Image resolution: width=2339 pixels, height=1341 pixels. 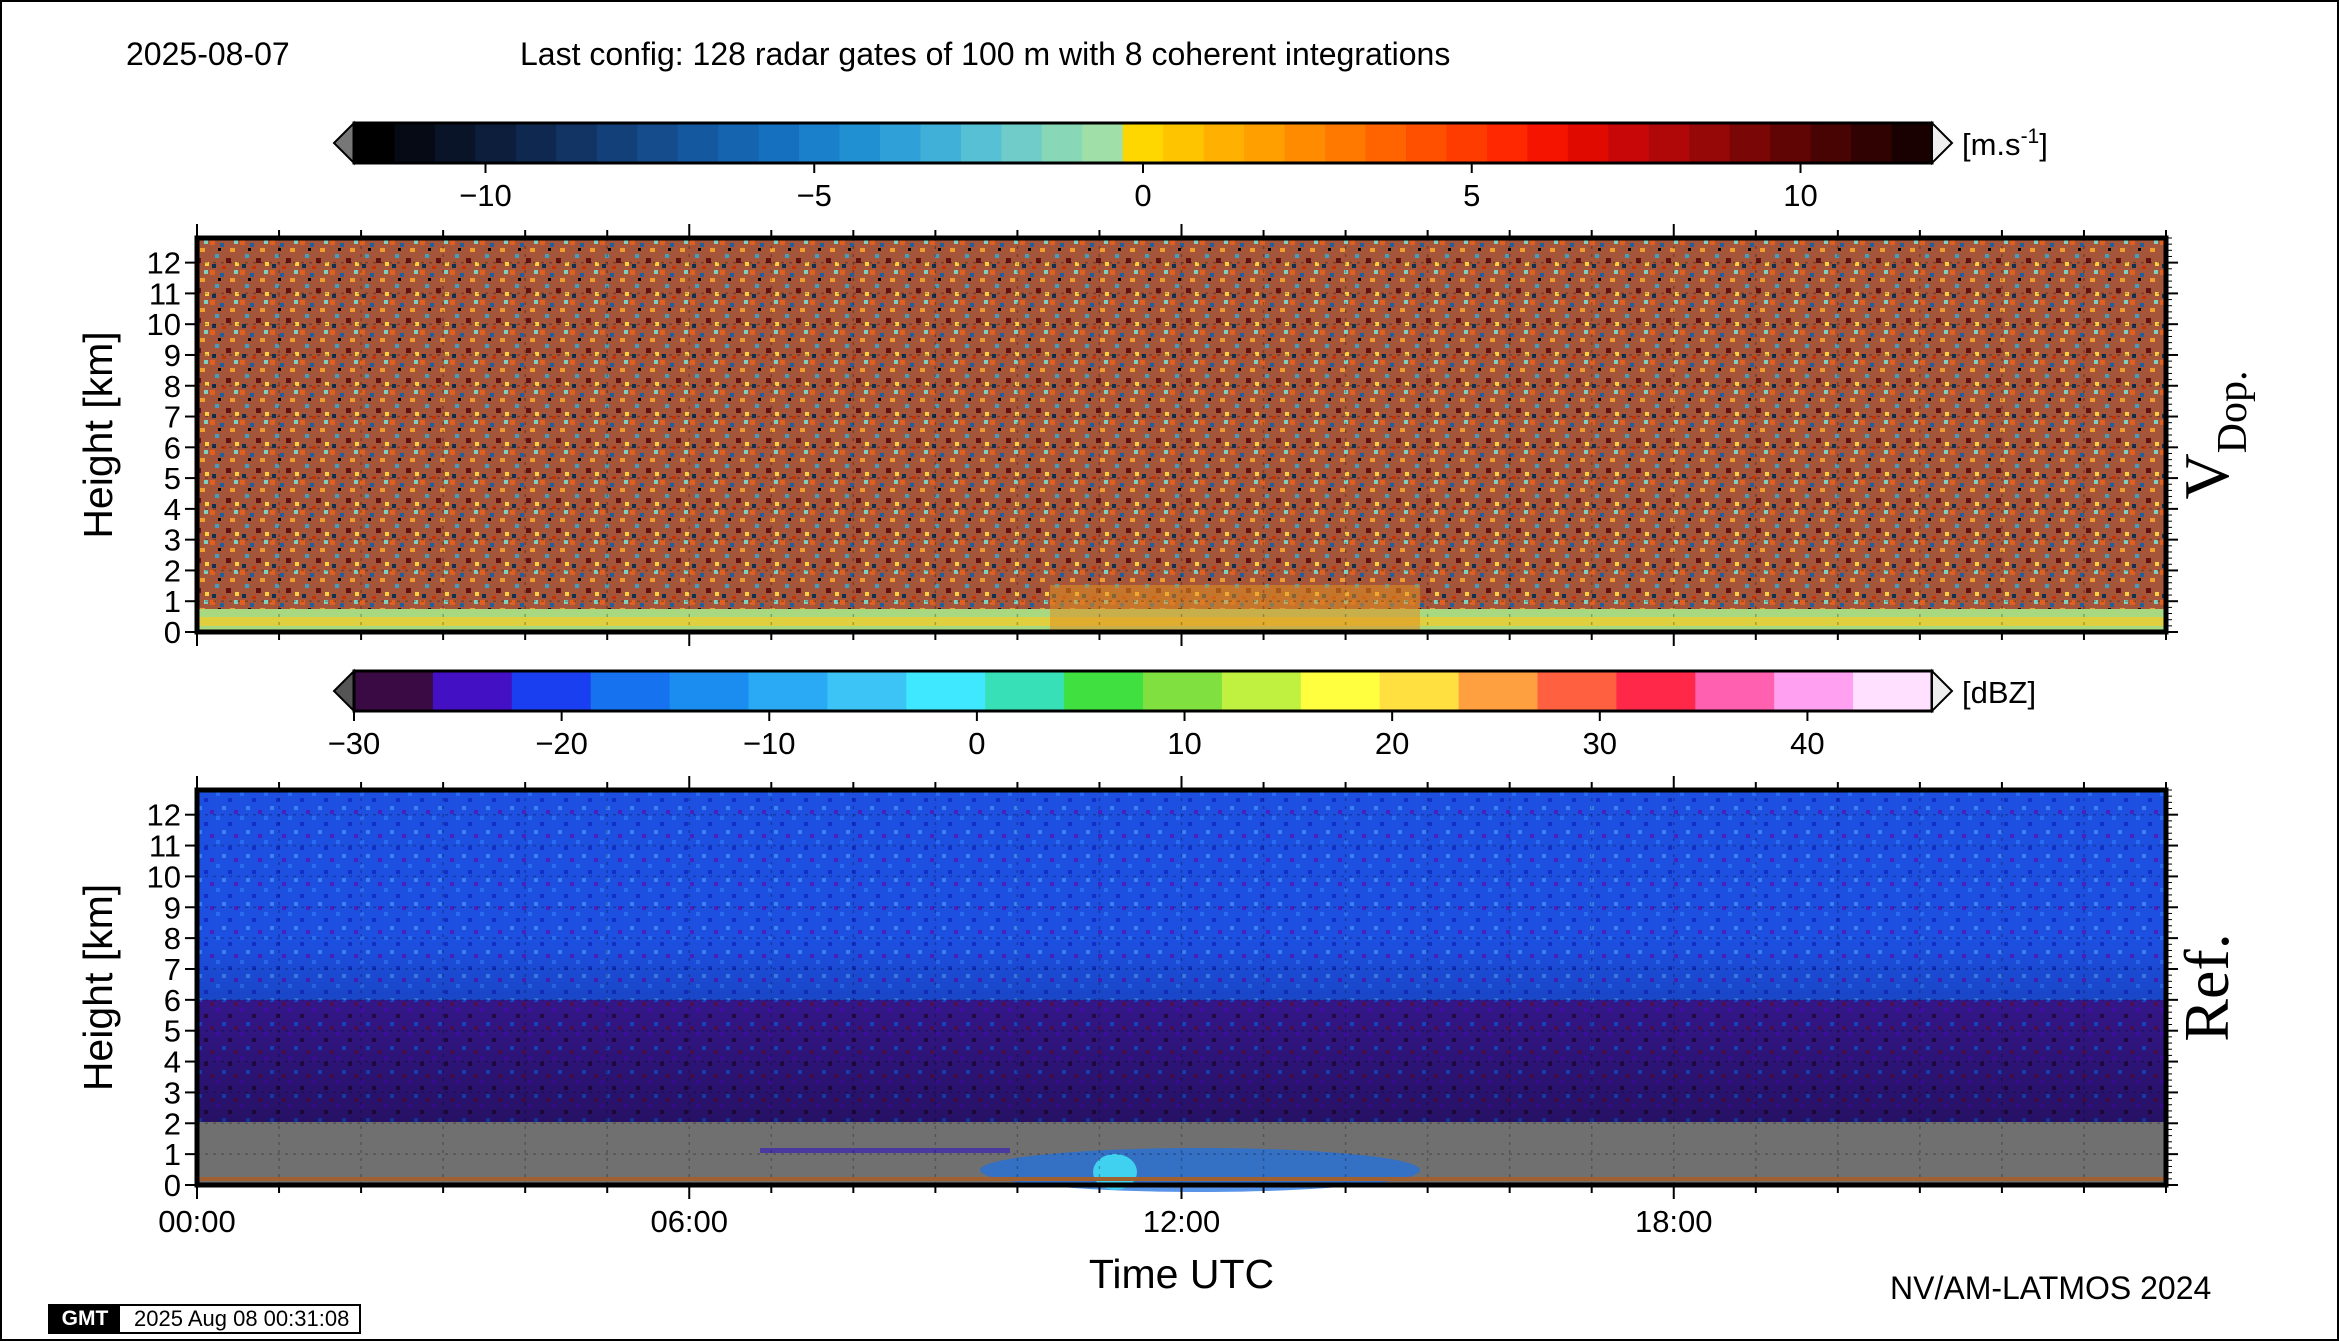 I want to click on x-tick-label: 18:00, so click(x=1674, y=1221).